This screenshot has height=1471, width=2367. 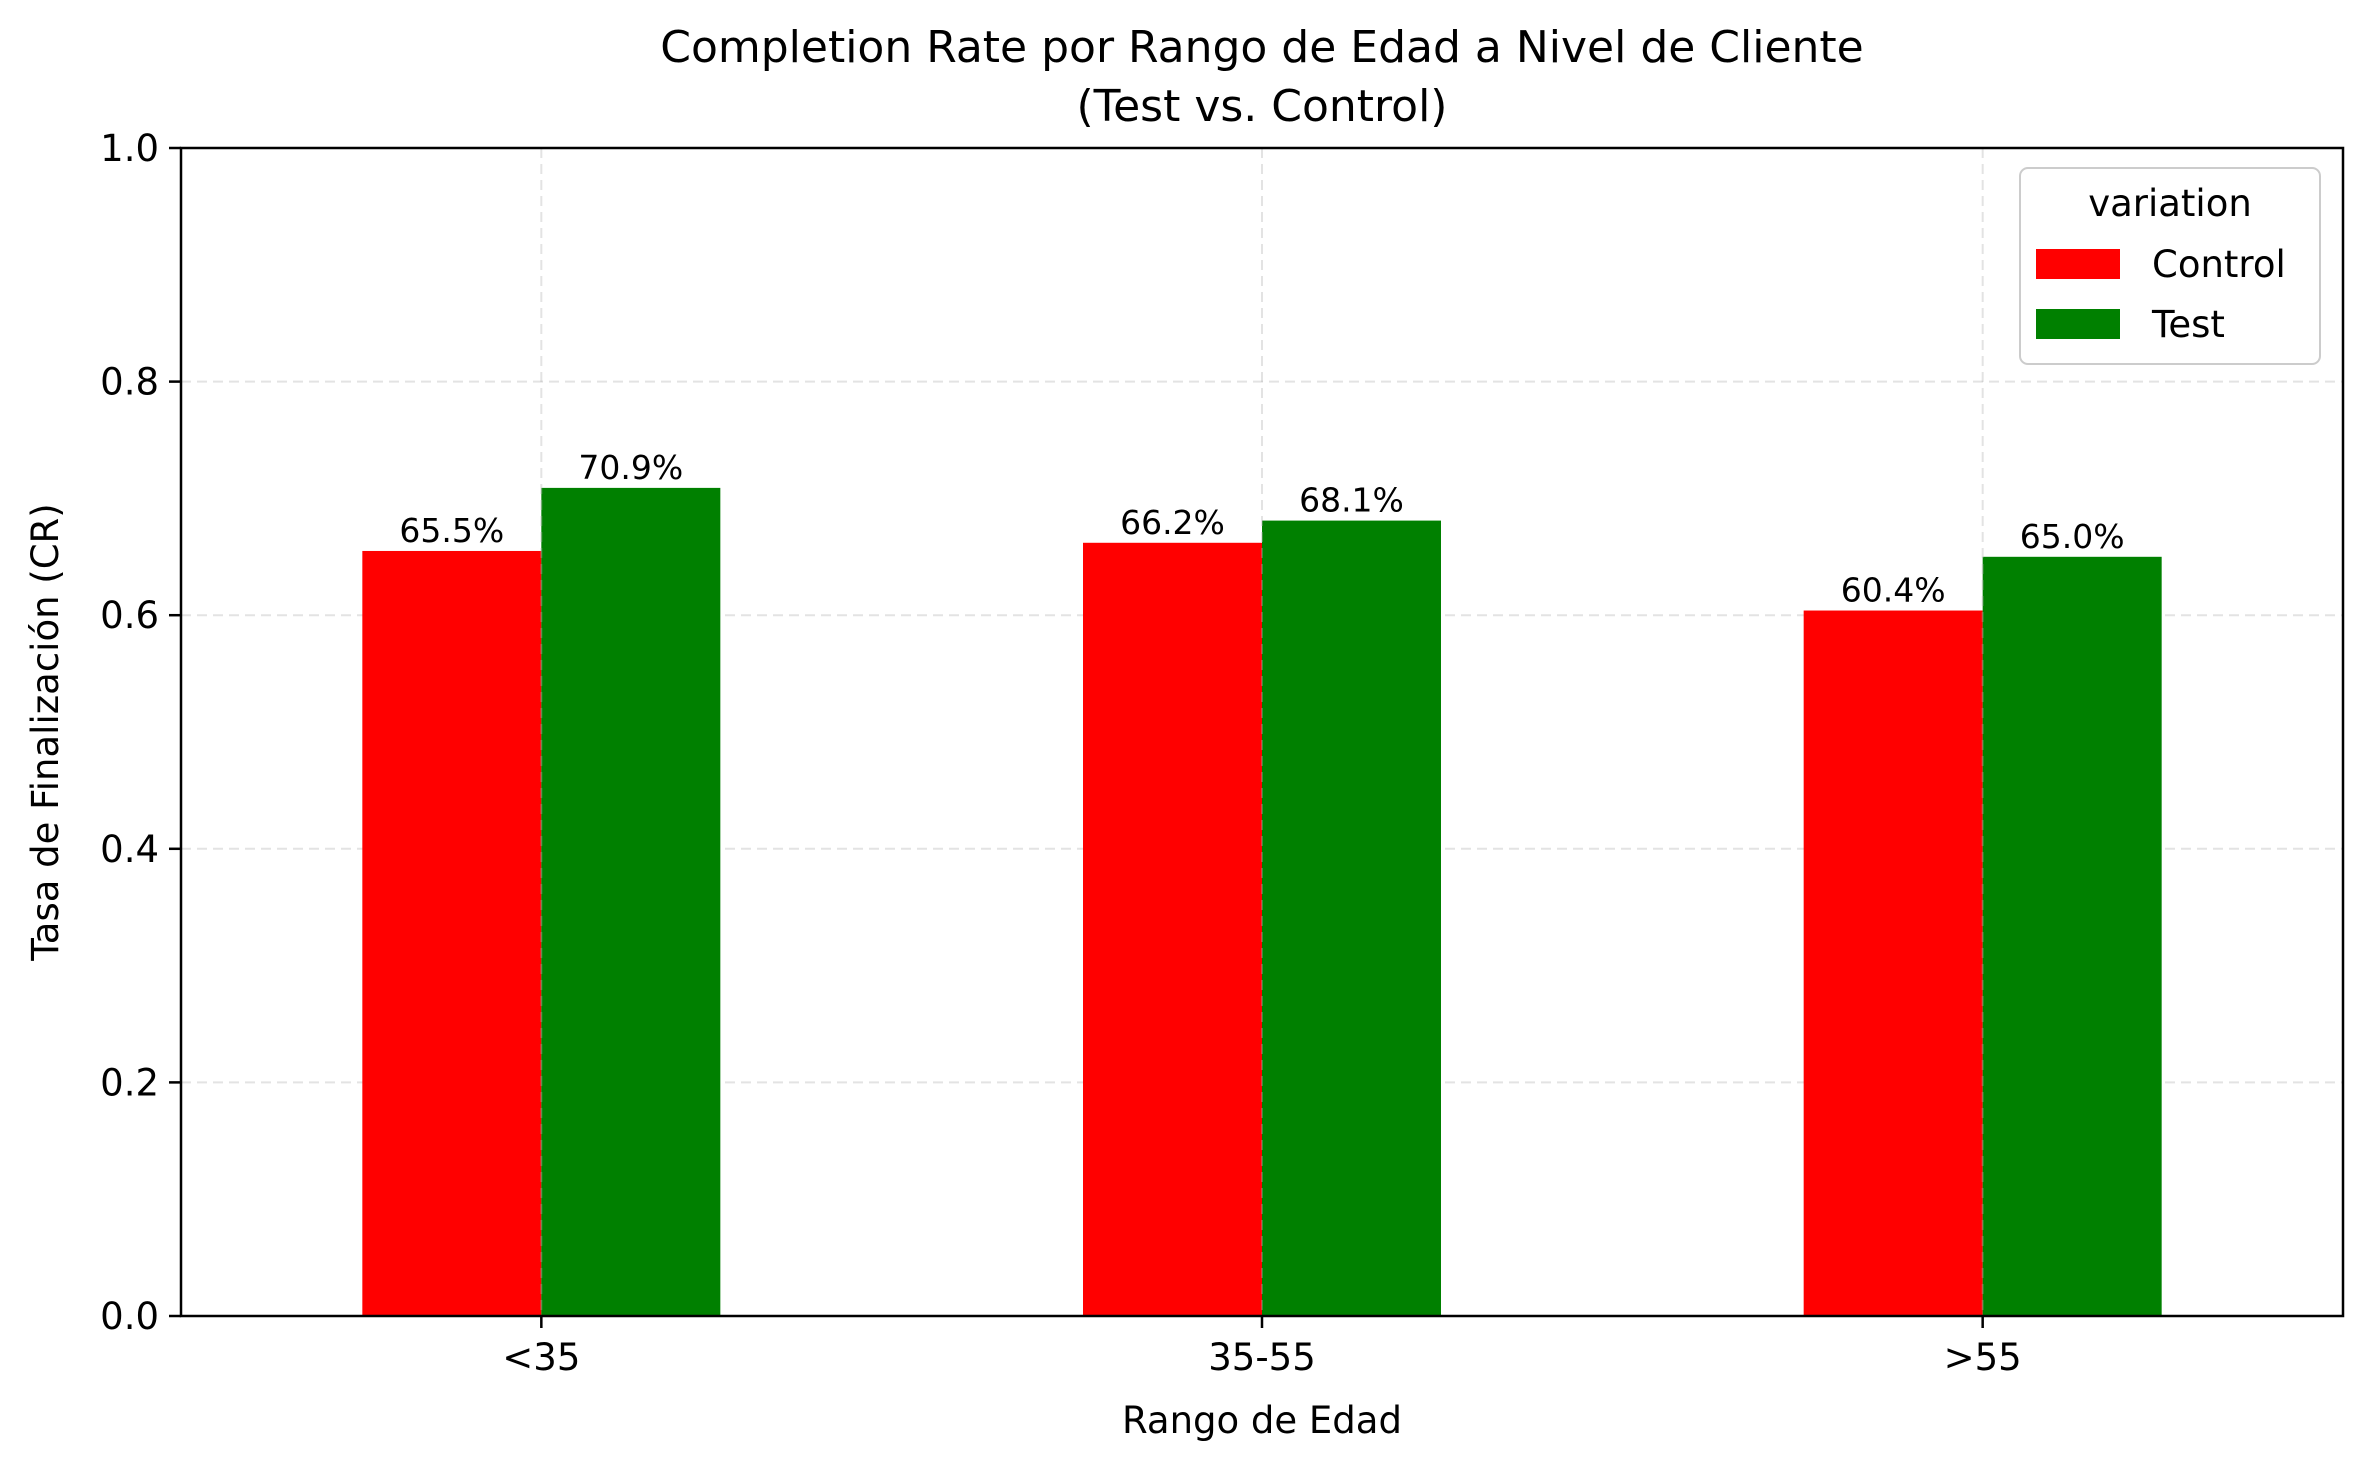 What do you see at coordinates (2219, 264) in the screenshot?
I see `legend-label-control: Control` at bounding box center [2219, 264].